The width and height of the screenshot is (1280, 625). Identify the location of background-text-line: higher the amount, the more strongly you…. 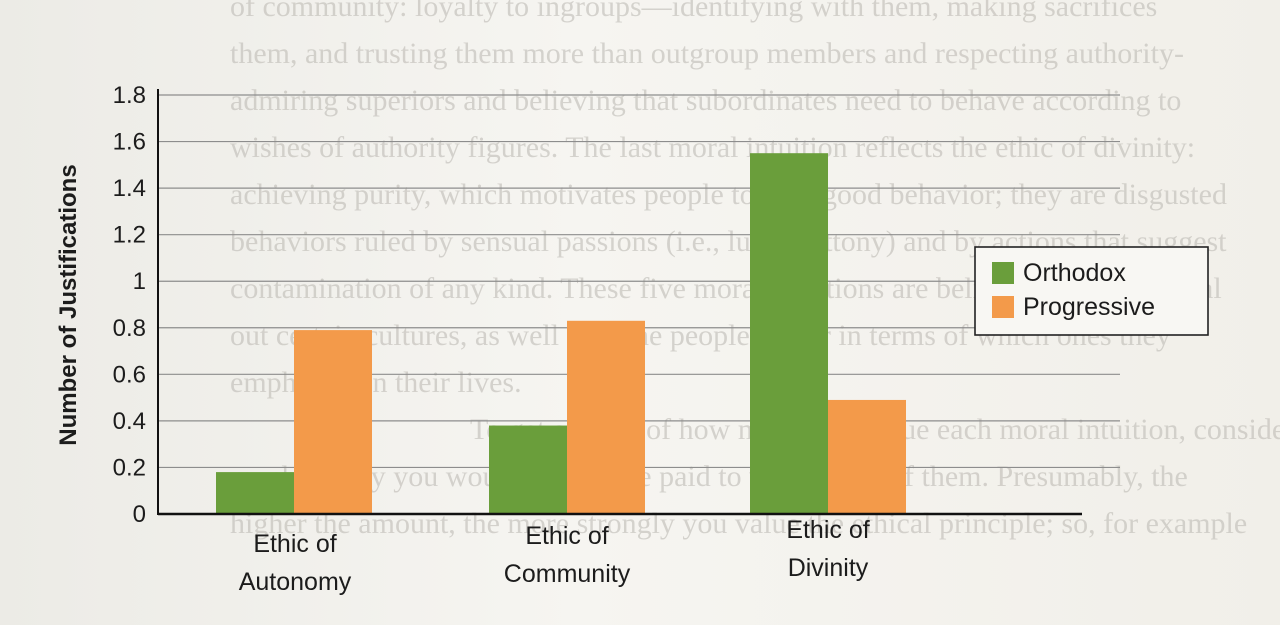
(738, 523).